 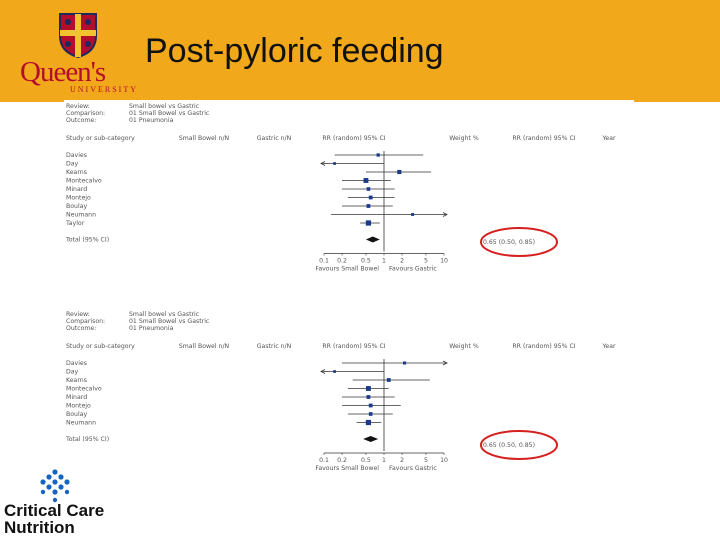 I want to click on queens-crest-icon, so click(x=78, y=35).